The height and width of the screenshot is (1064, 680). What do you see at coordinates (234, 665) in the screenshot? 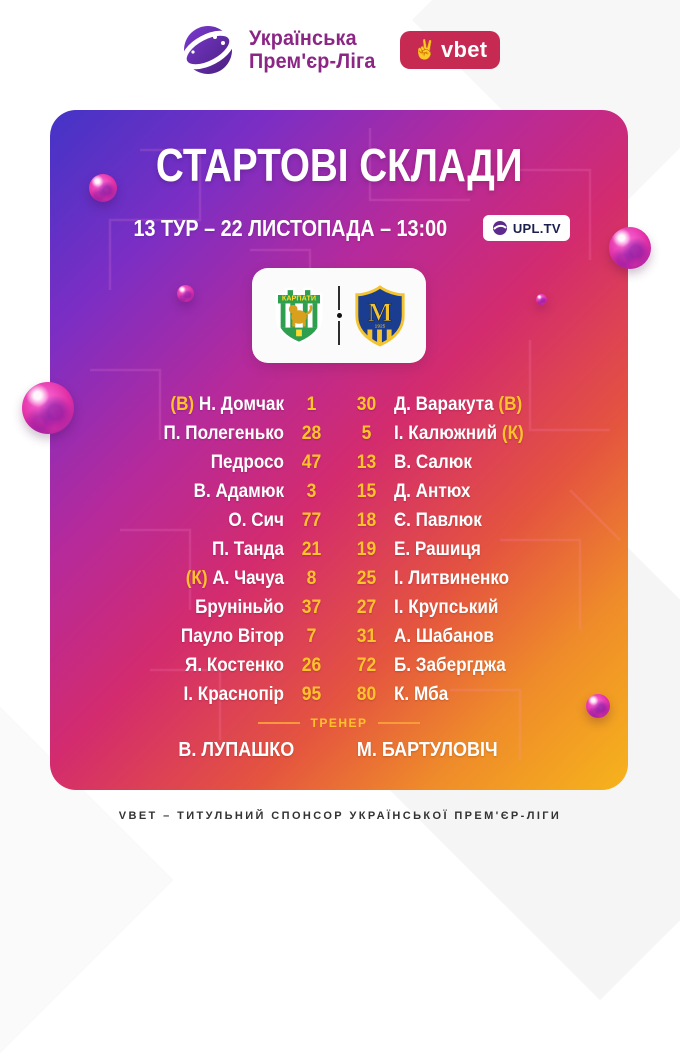
I see `home-player-name: Я. Костенко` at bounding box center [234, 665].